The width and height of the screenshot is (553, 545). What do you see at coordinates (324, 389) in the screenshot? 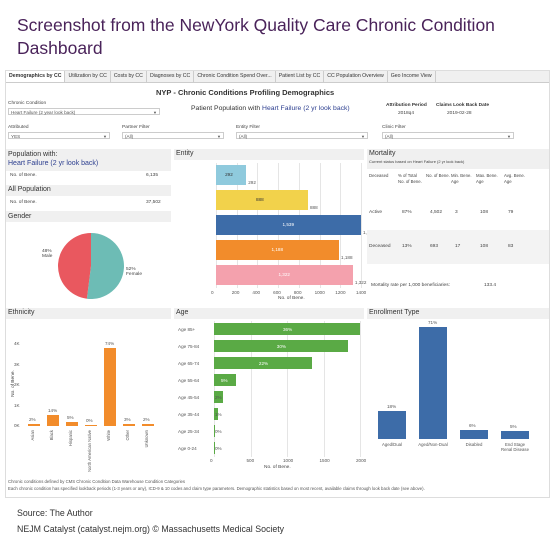
I see `age-gridline` at bounding box center [324, 389].